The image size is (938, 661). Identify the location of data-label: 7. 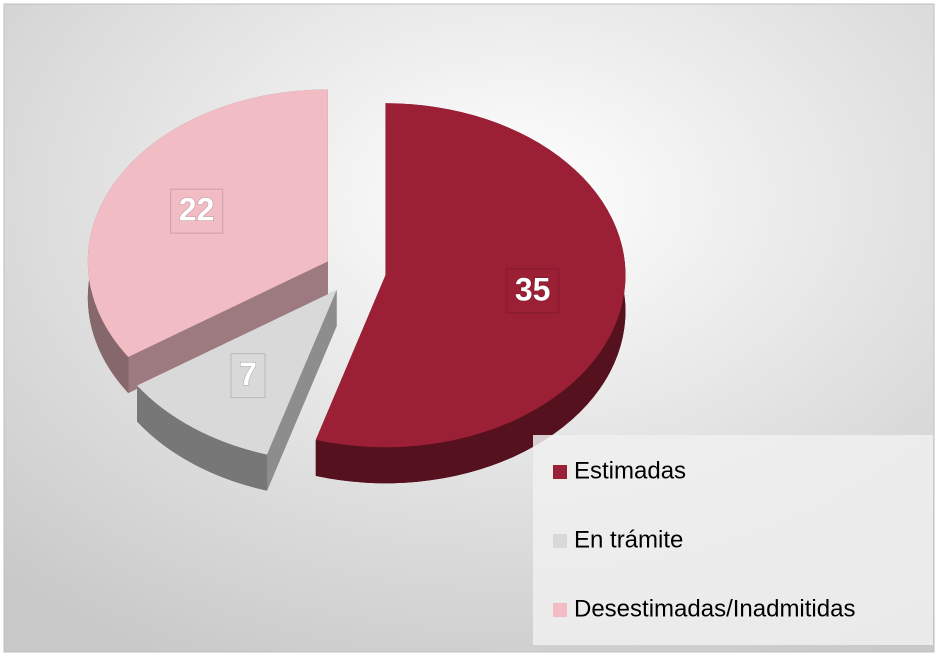
(248, 374).